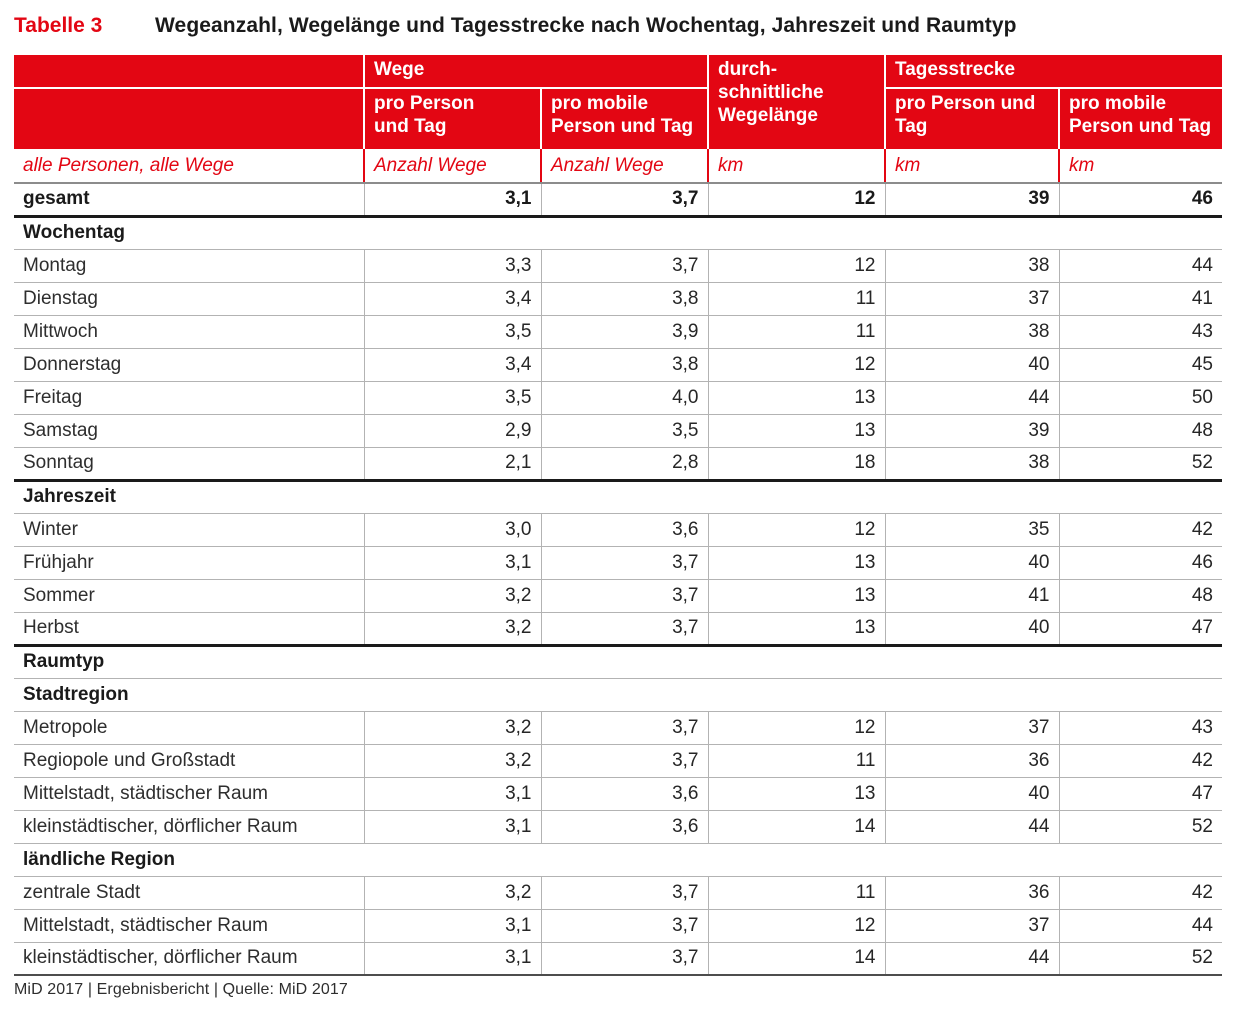  What do you see at coordinates (452, 431) in the screenshot?
I see `value-cell: 2,9` at bounding box center [452, 431].